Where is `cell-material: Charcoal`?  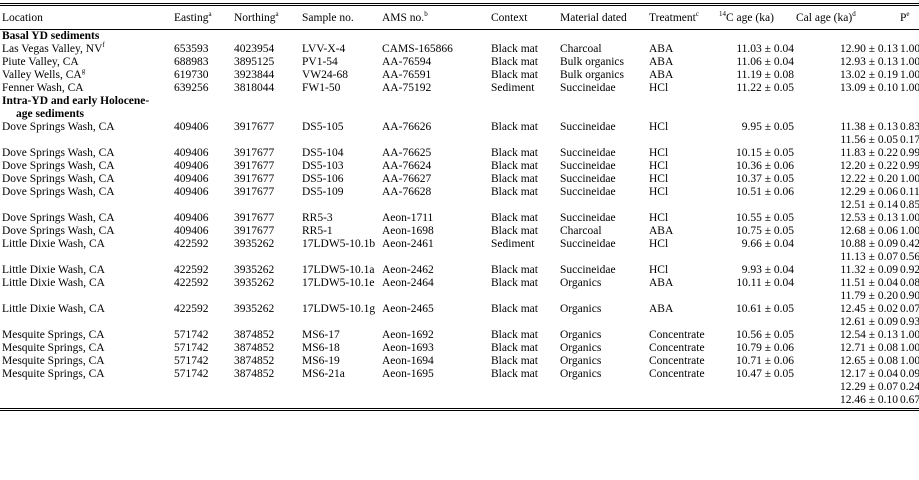 cell-material: Charcoal is located at coordinates (581, 231).